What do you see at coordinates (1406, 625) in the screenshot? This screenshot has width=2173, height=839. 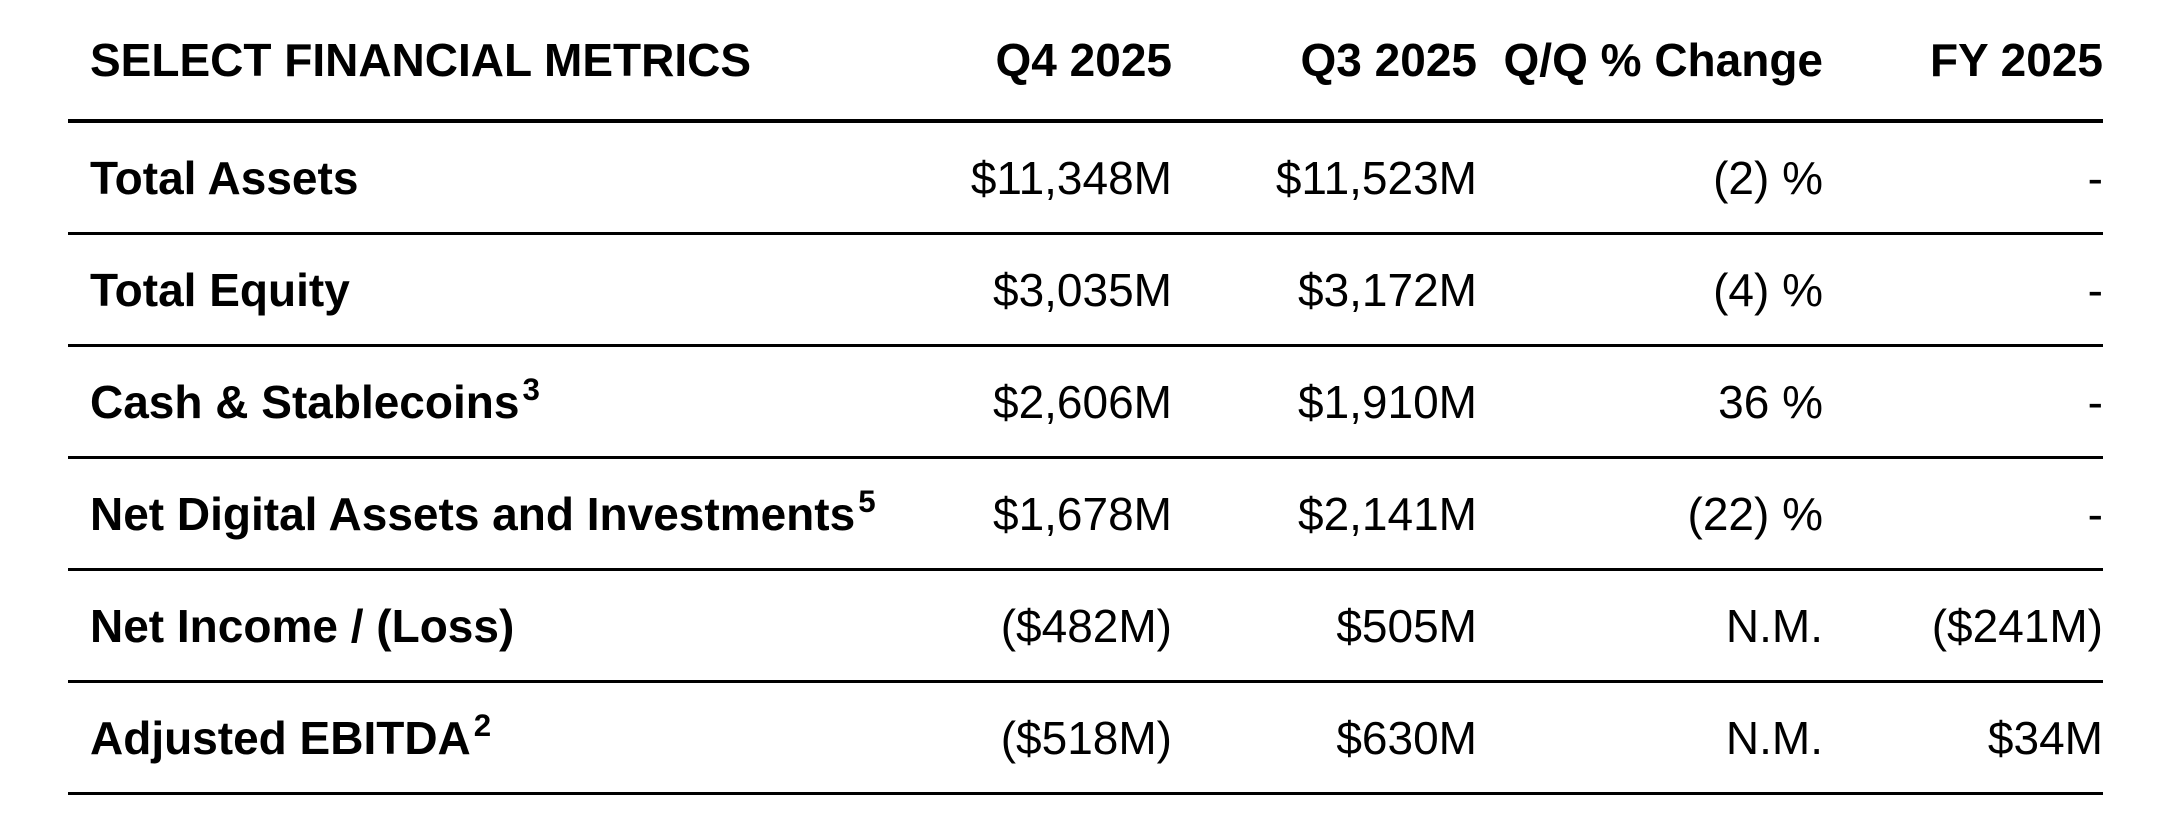 I see `value-q3-2025: $505M` at bounding box center [1406, 625].